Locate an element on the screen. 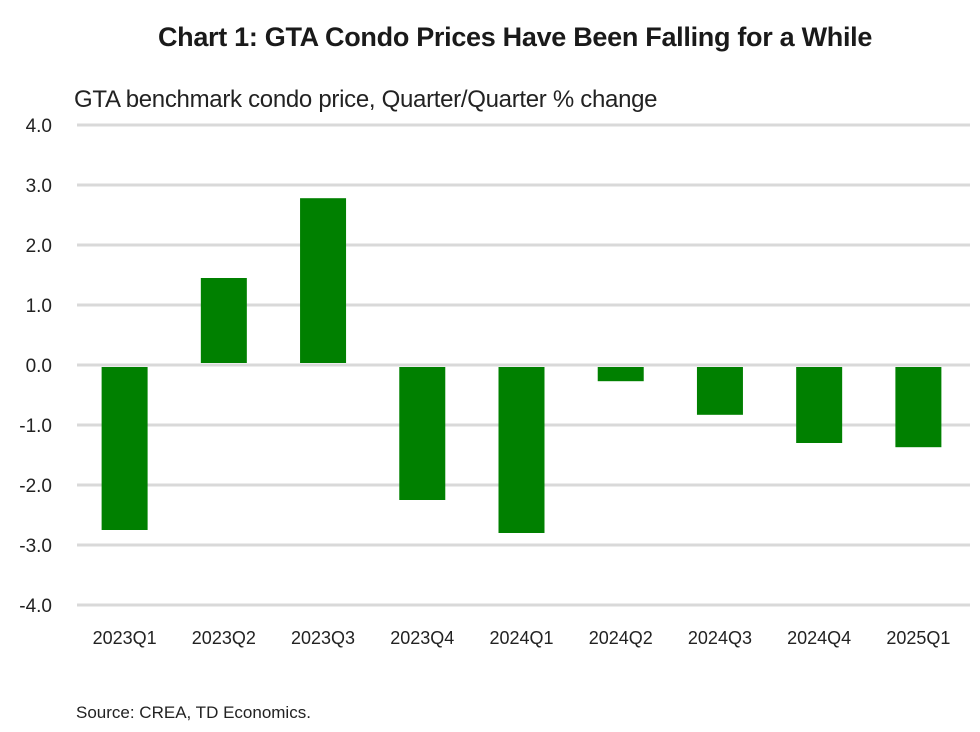 Image resolution: width=980 pixels, height=732 pixels. y-tick-label: 1.0 is located at coordinates (39, 306).